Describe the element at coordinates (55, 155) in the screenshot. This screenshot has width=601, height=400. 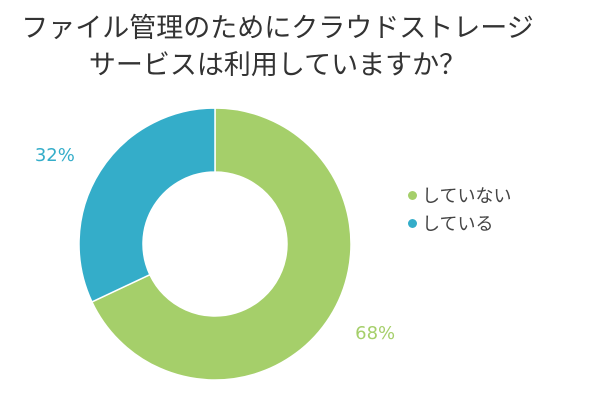
I see `data-label-using: 32%` at that location.